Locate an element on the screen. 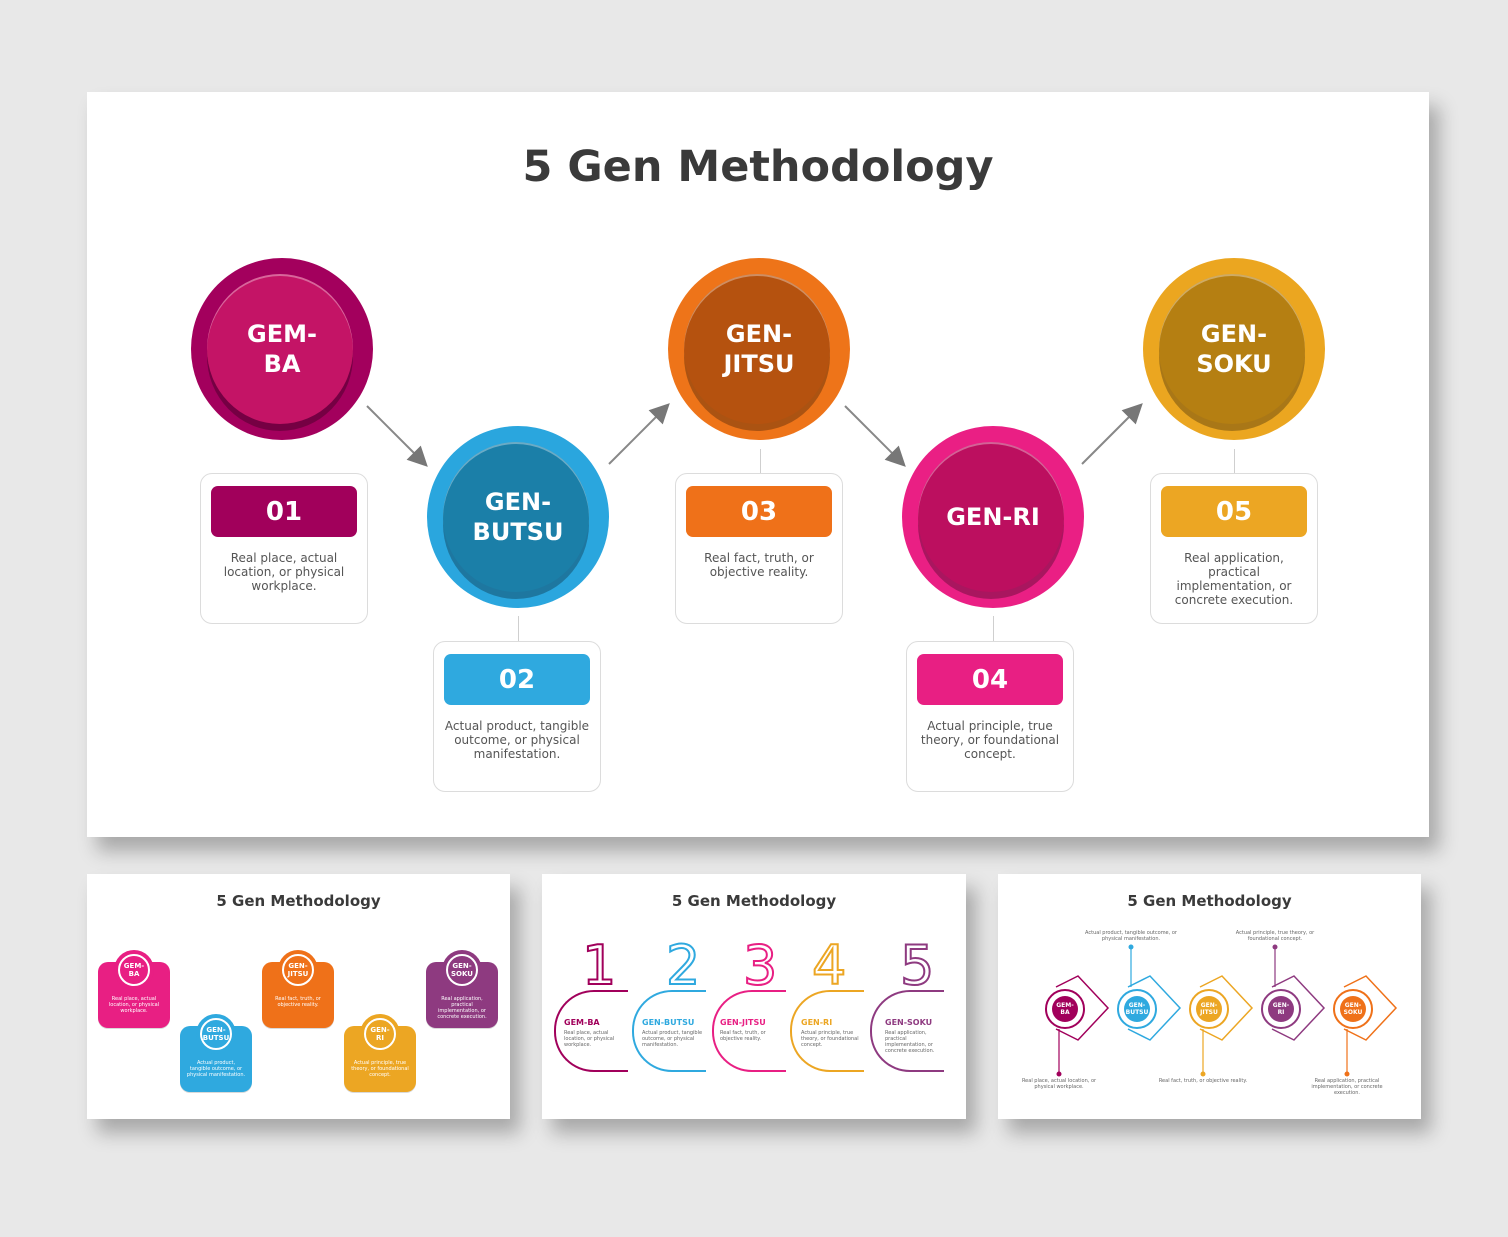 The height and width of the screenshot is (1237, 1508). thumb1-desc: Real fact, truth, or objective reality. is located at coordinates (298, 1002).